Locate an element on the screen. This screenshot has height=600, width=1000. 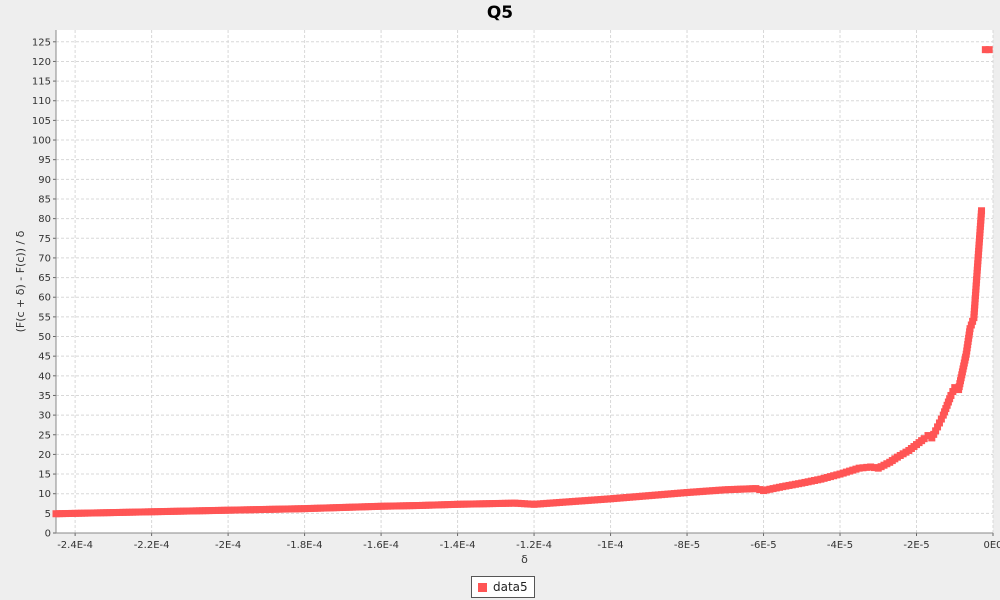
x-tick-label: -1.2E-4 is located at coordinates (534, 545).